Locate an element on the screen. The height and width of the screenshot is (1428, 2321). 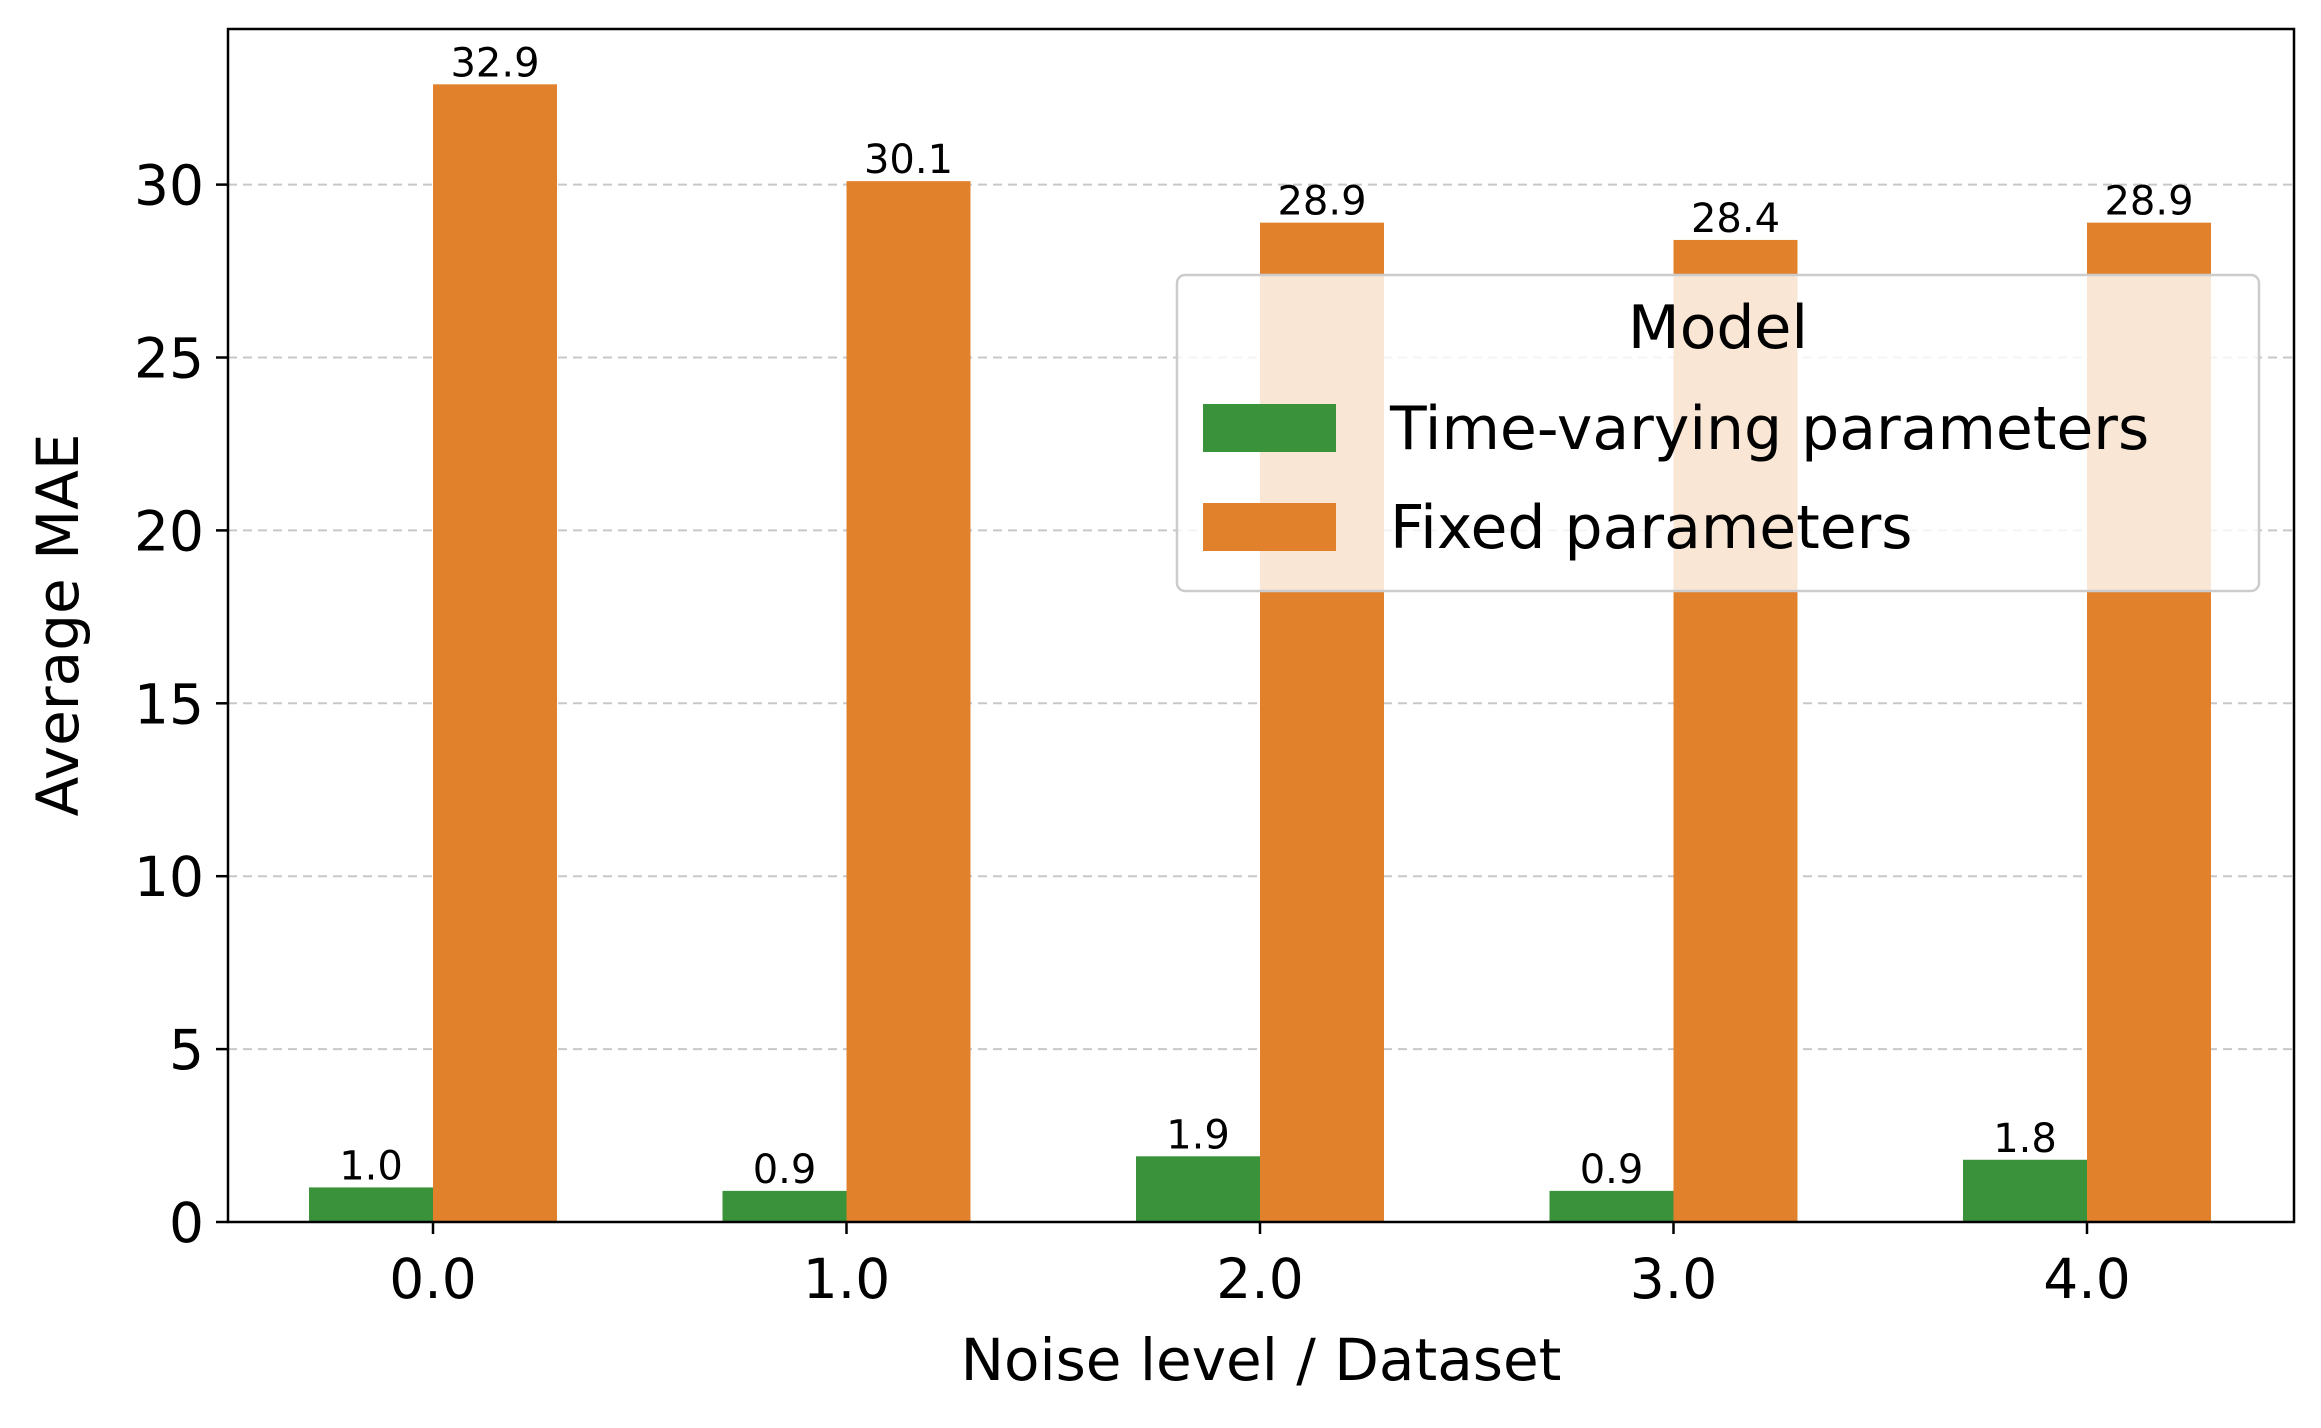
bar-time-varying-3.0 is located at coordinates (1611, 1206).